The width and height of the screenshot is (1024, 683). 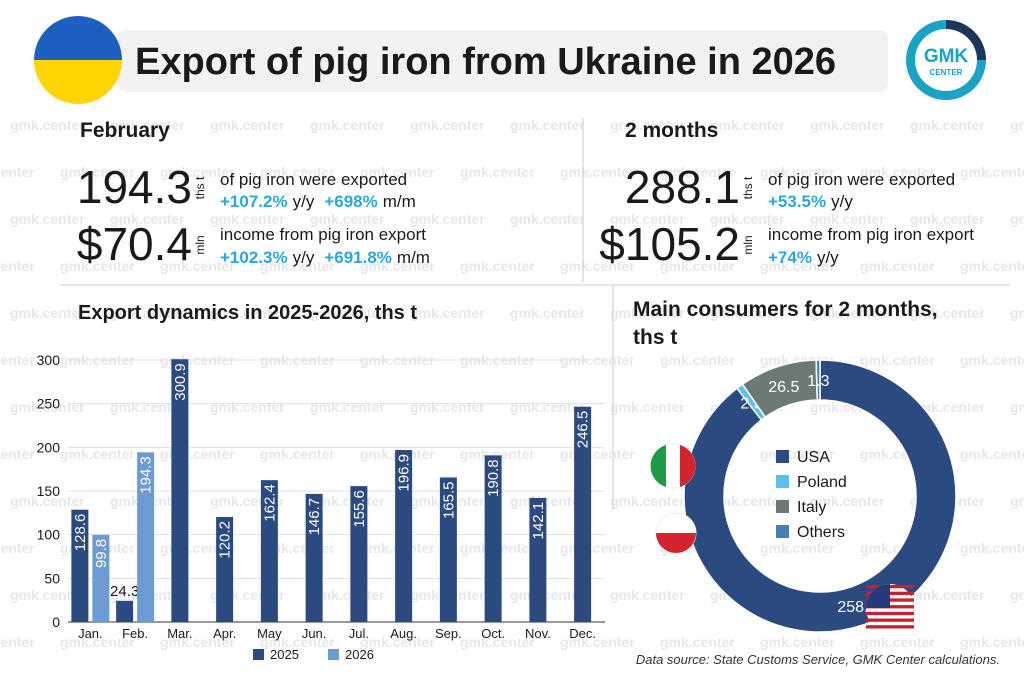 I want to click on value-label: 146.7, so click(x=314, y=517).